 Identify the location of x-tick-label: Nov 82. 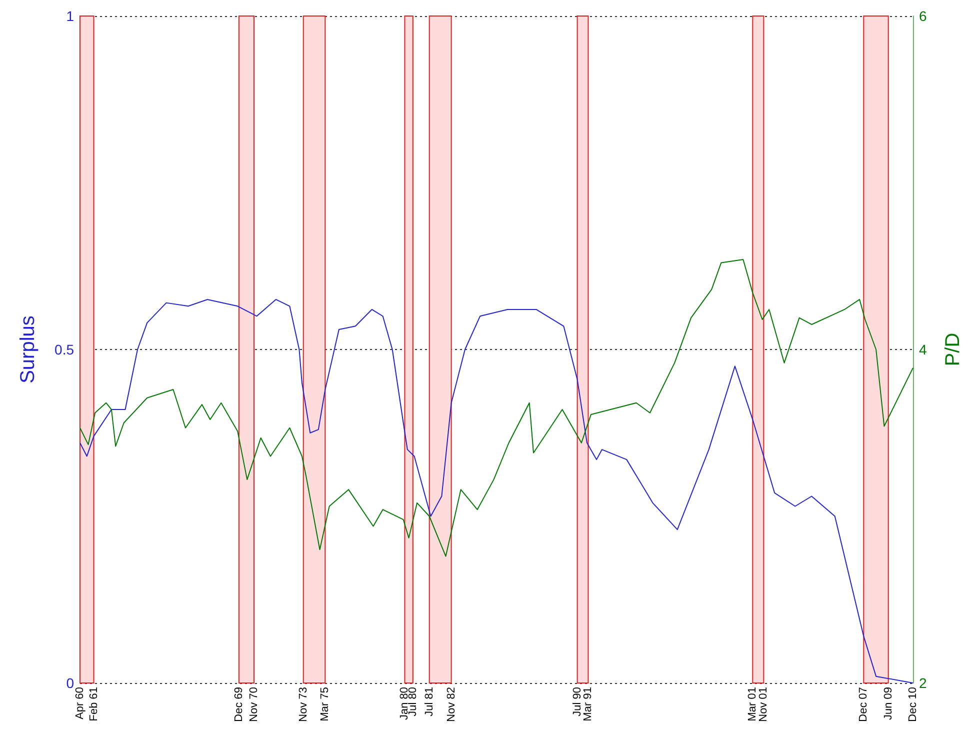
(451, 704).